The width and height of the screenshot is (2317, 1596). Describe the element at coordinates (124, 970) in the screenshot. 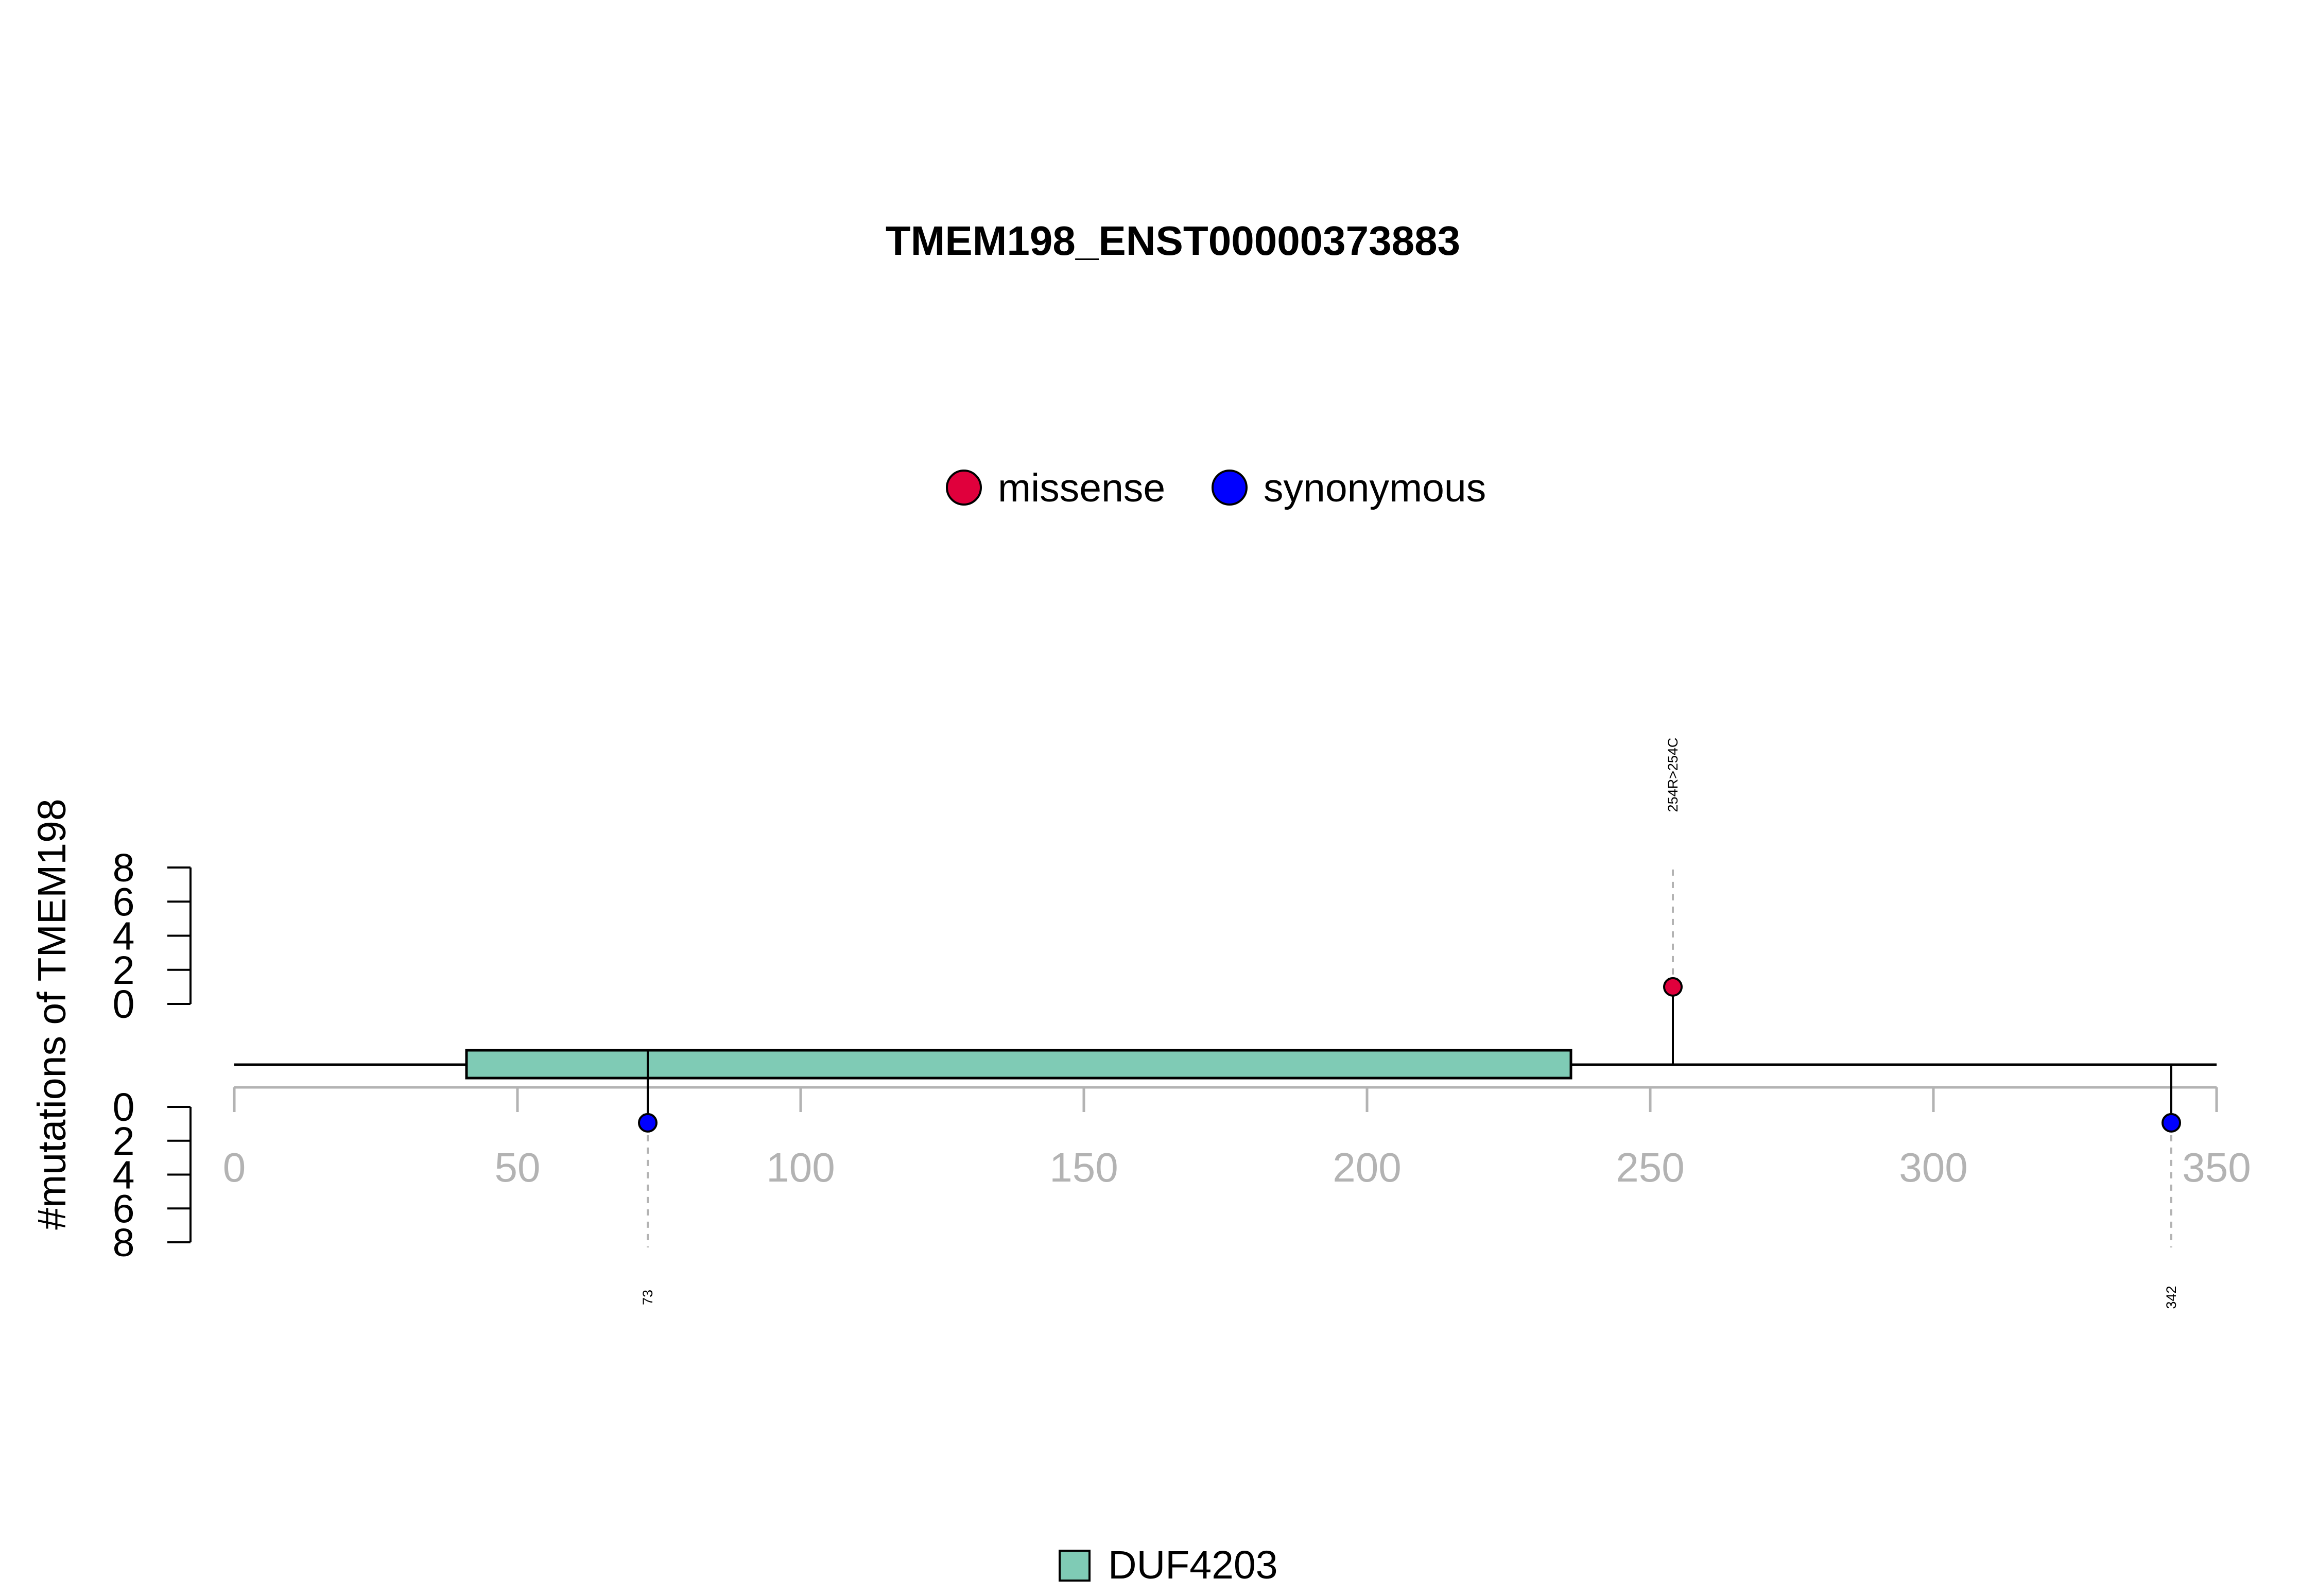

I see `y-tick-label-top: 2` at that location.